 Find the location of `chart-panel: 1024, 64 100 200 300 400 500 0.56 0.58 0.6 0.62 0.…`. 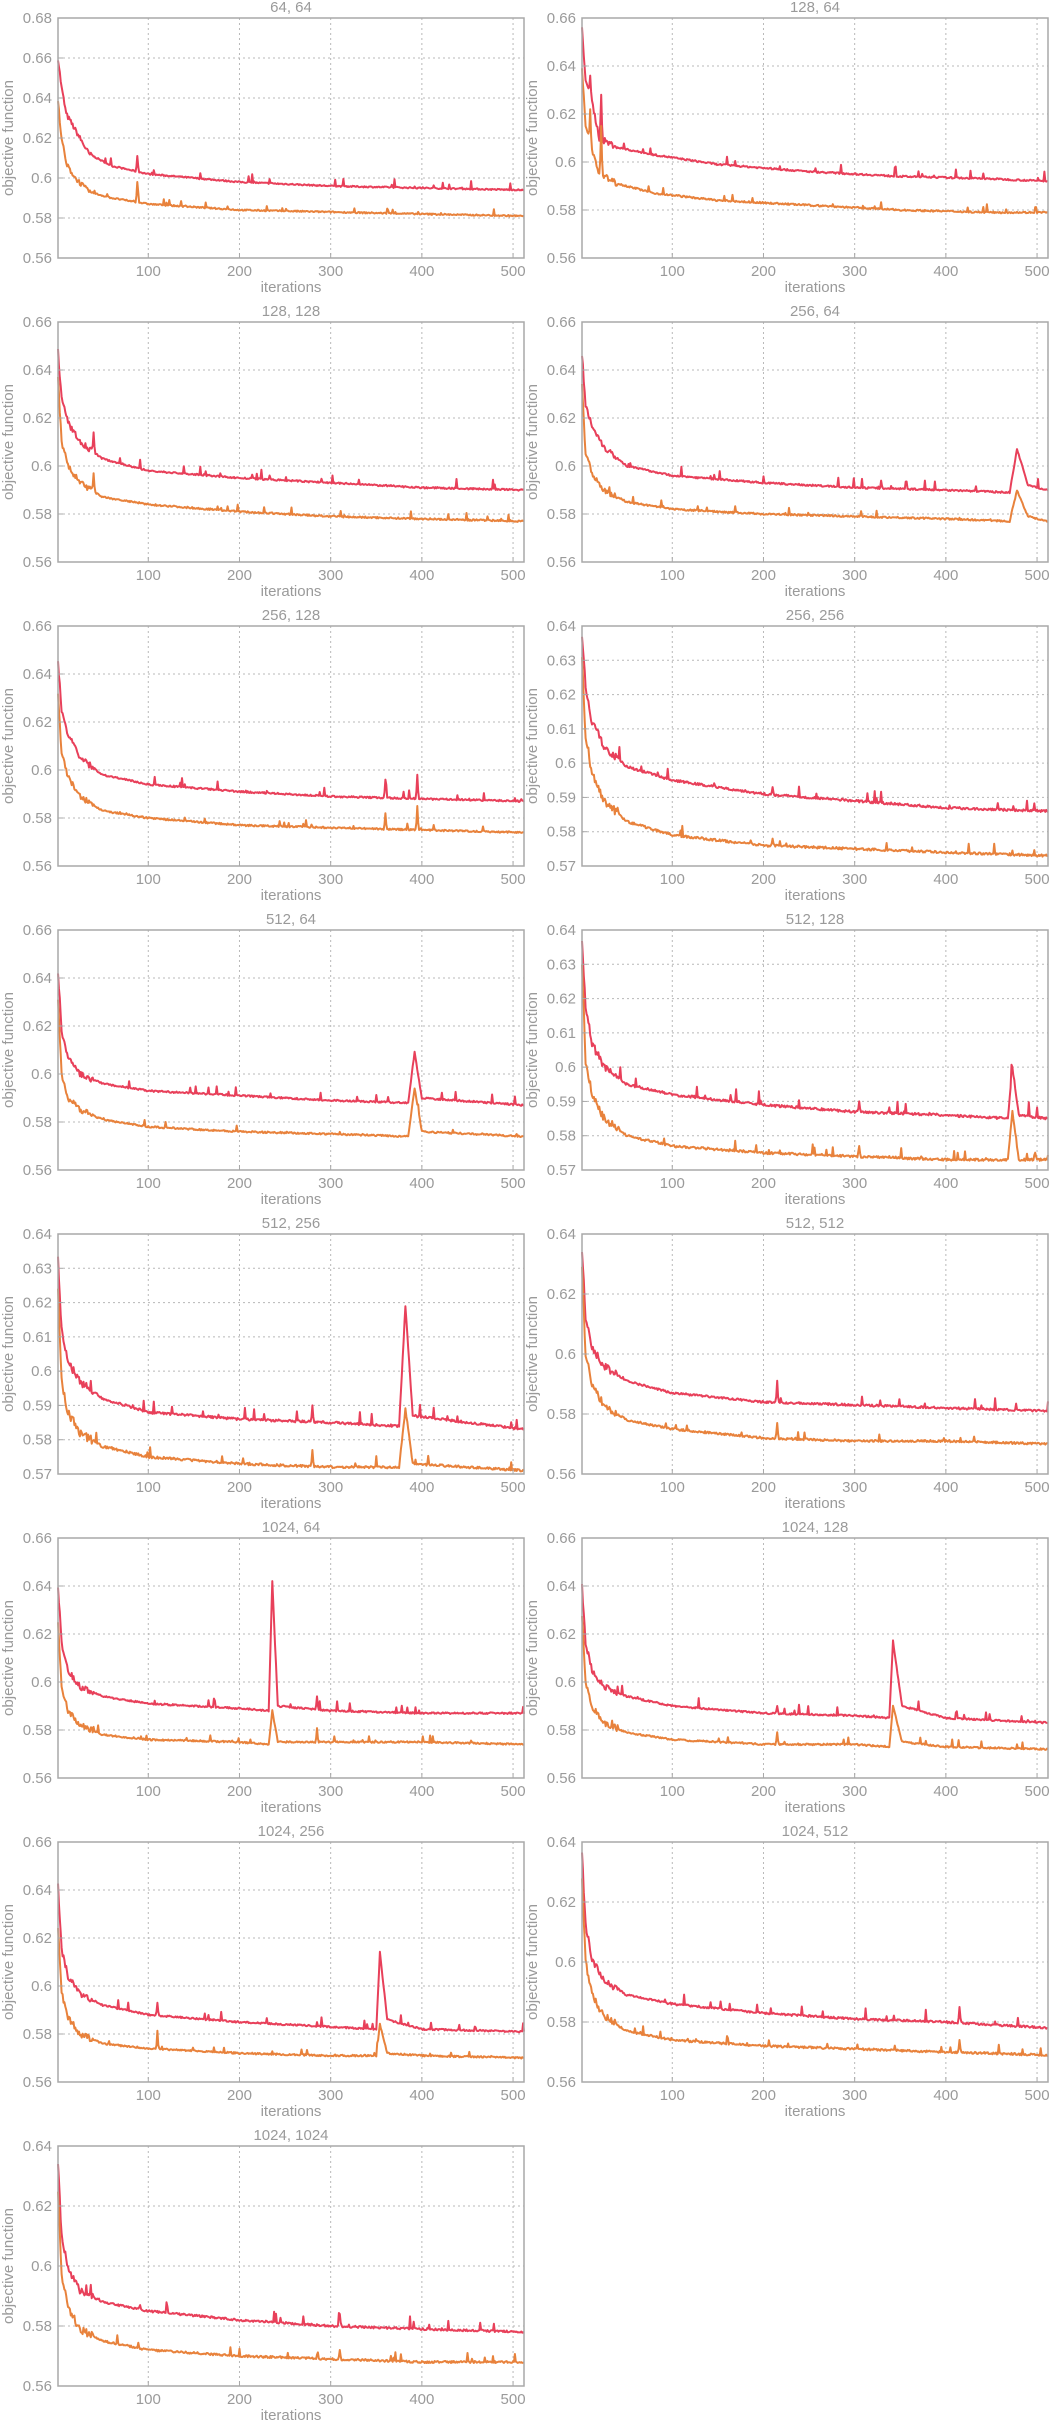

chart-panel: 1024, 64 100 200 300 400 500 0.56 0.58 0.6 0.62 0.… is located at coordinates (263, 1667).